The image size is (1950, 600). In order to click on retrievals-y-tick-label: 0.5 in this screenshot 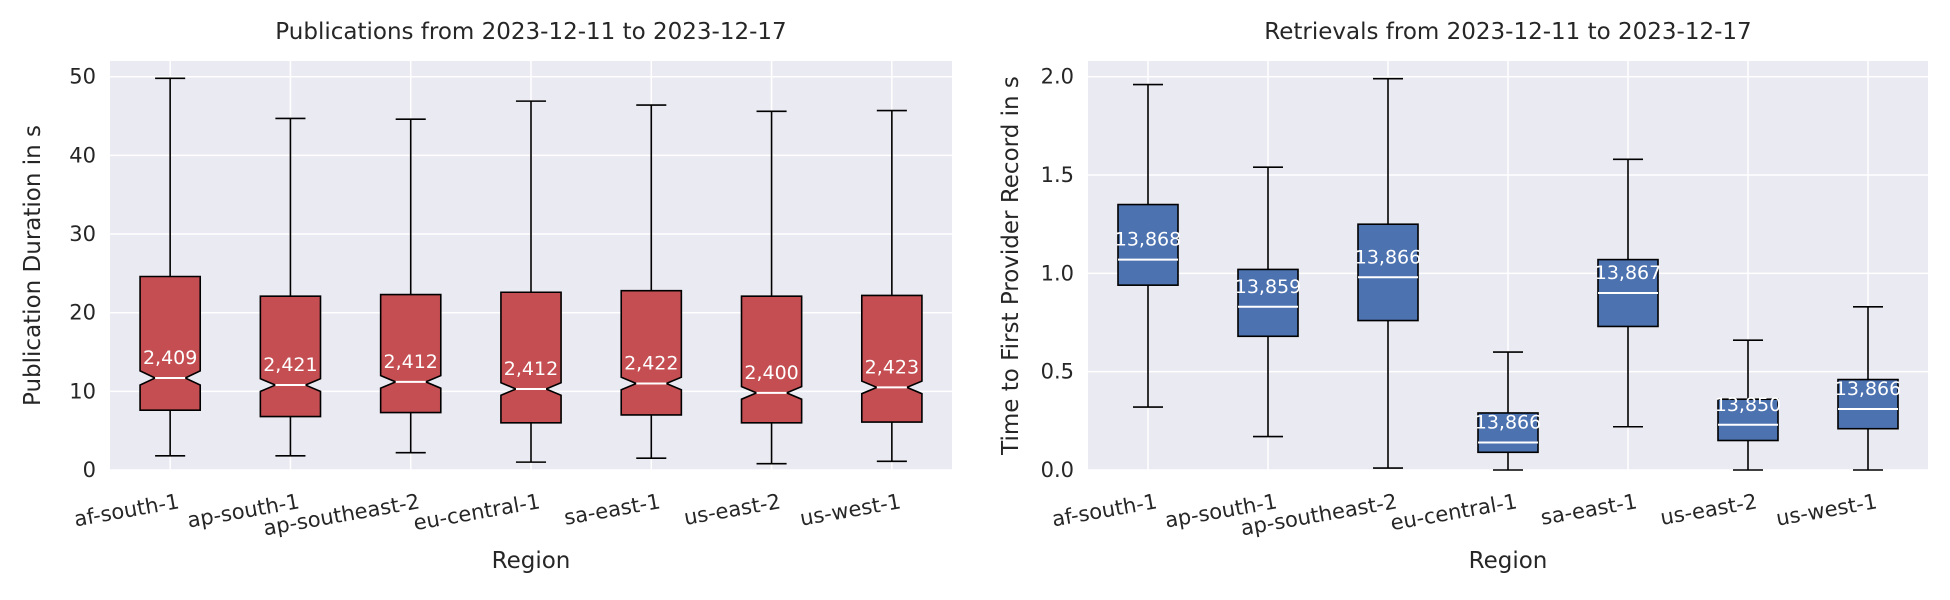, I will do `click(1057, 372)`.